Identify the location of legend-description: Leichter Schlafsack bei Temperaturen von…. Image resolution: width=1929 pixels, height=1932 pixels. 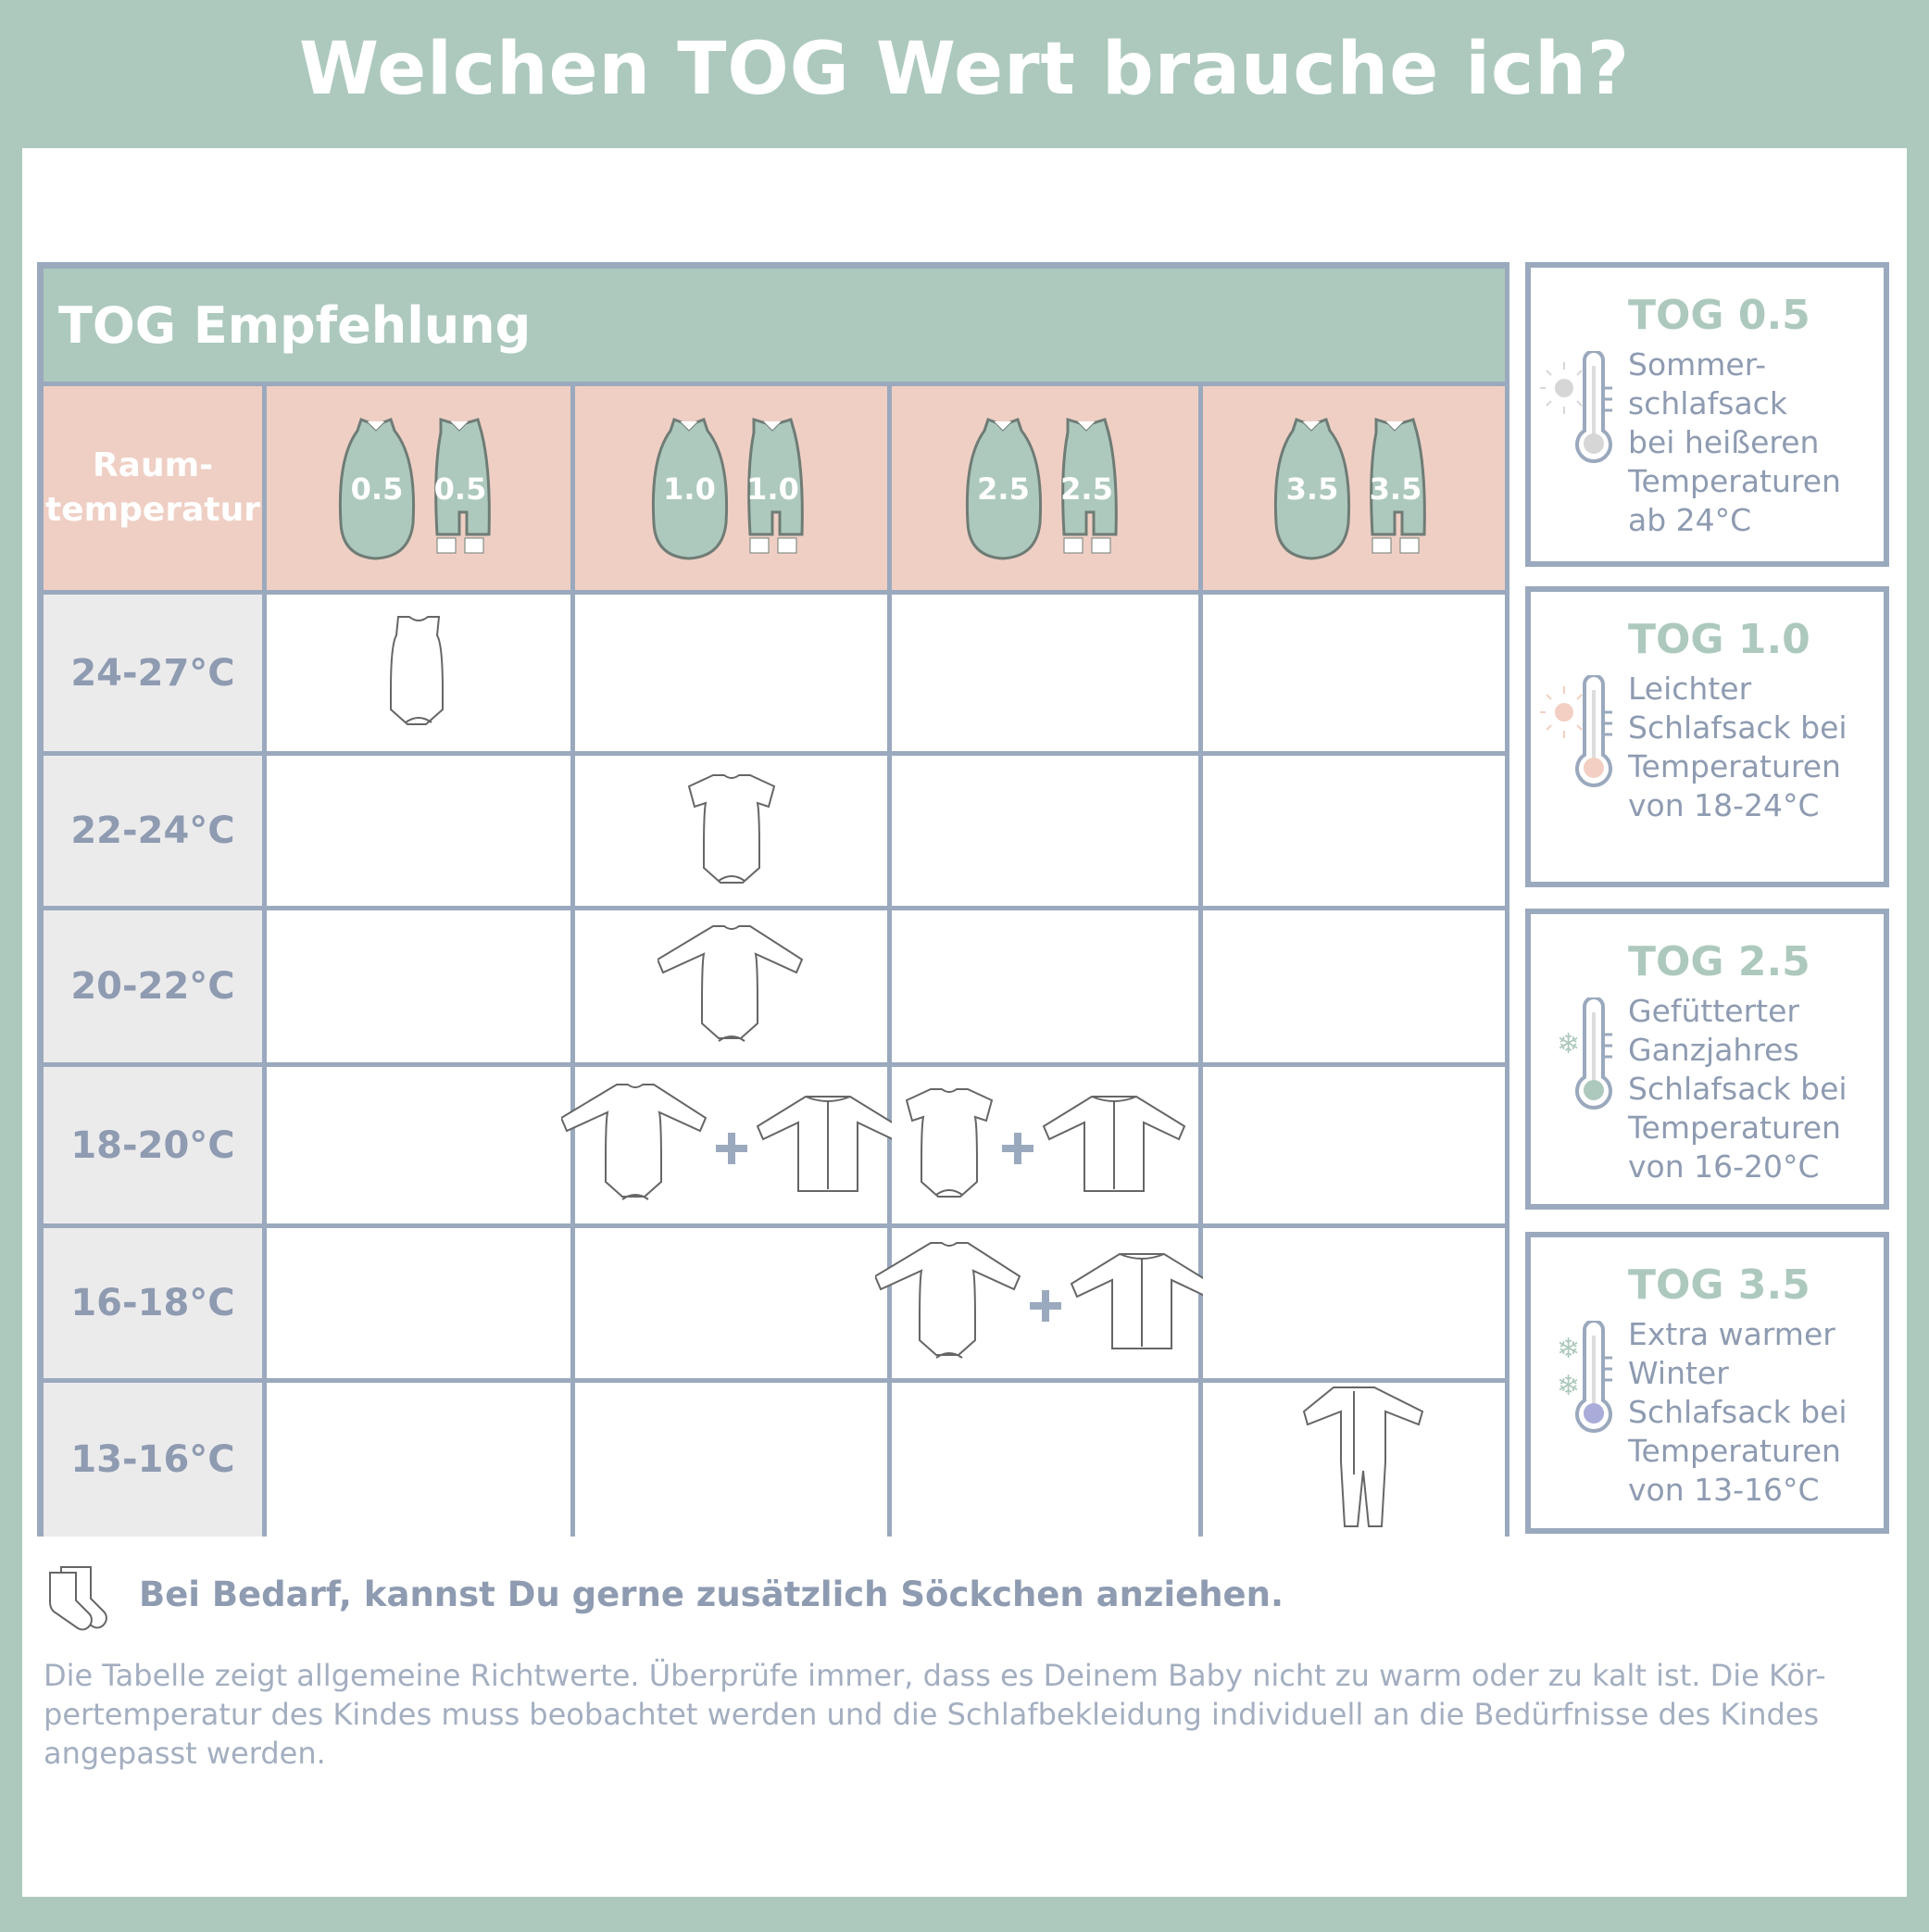
(1738, 747).